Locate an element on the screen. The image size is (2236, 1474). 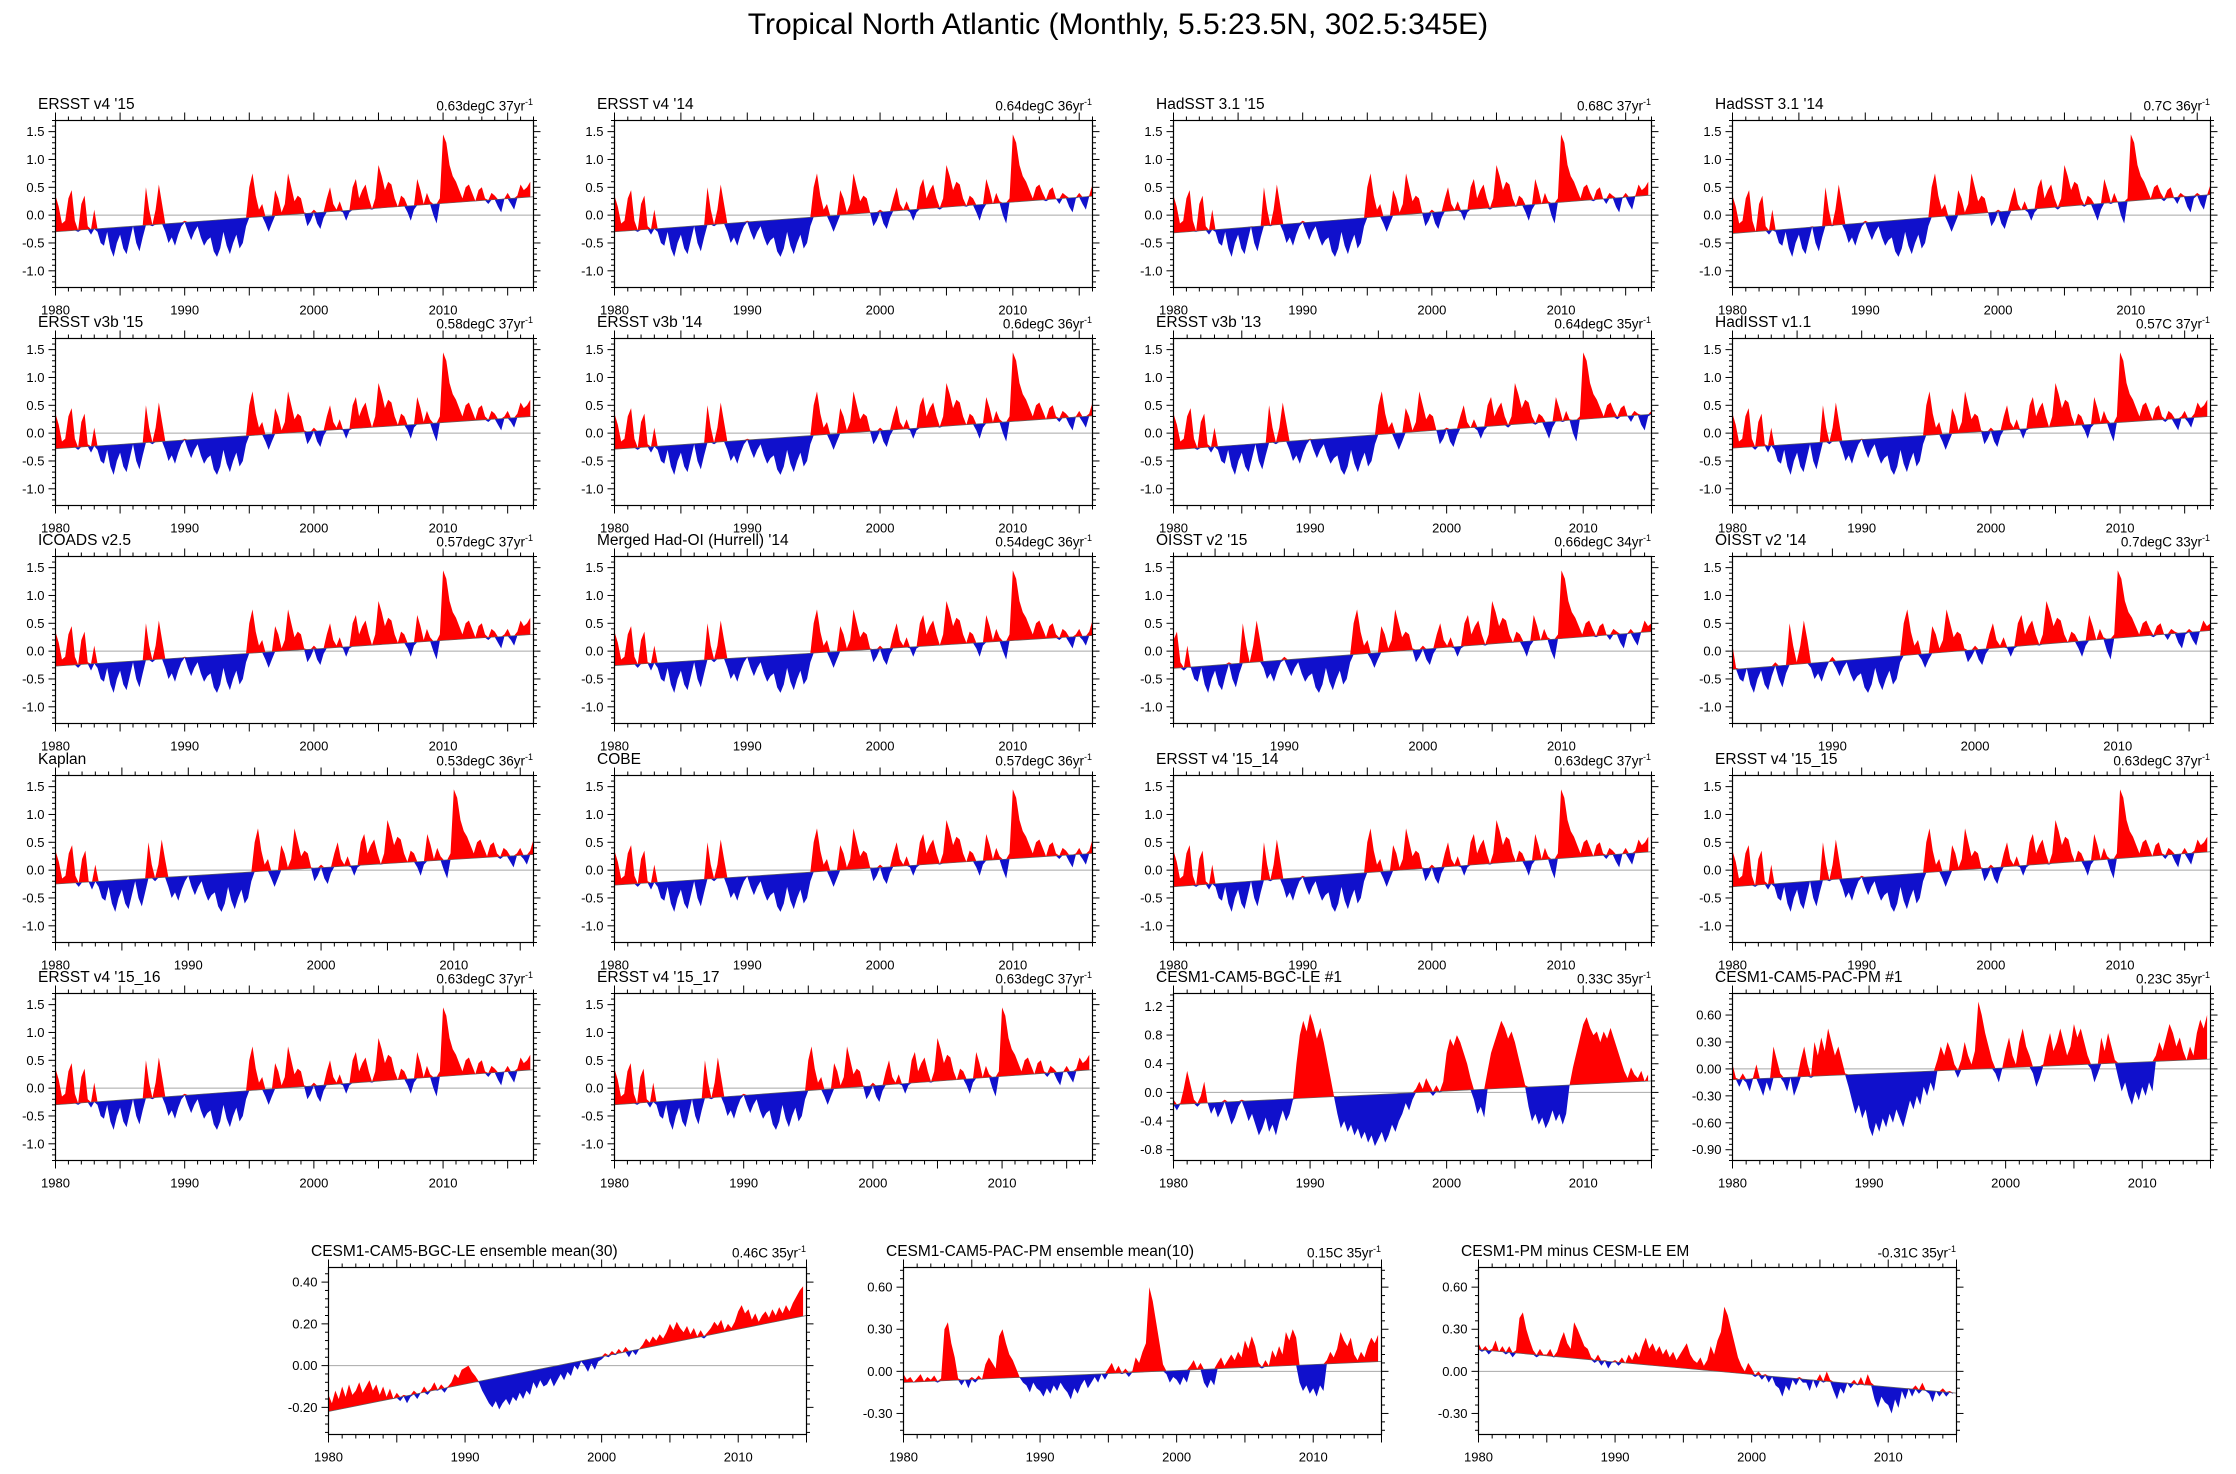
panel-trend-value: 0.23C 35yr is located at coordinates (2168, 979).